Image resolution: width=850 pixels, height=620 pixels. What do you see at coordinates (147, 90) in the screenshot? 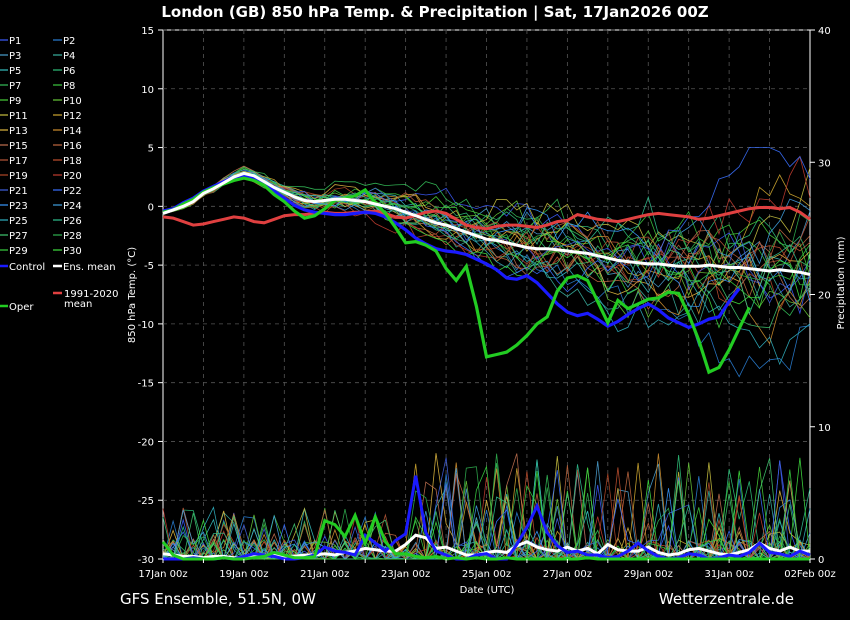
I see `y-tick-label: 10` at bounding box center [147, 90].